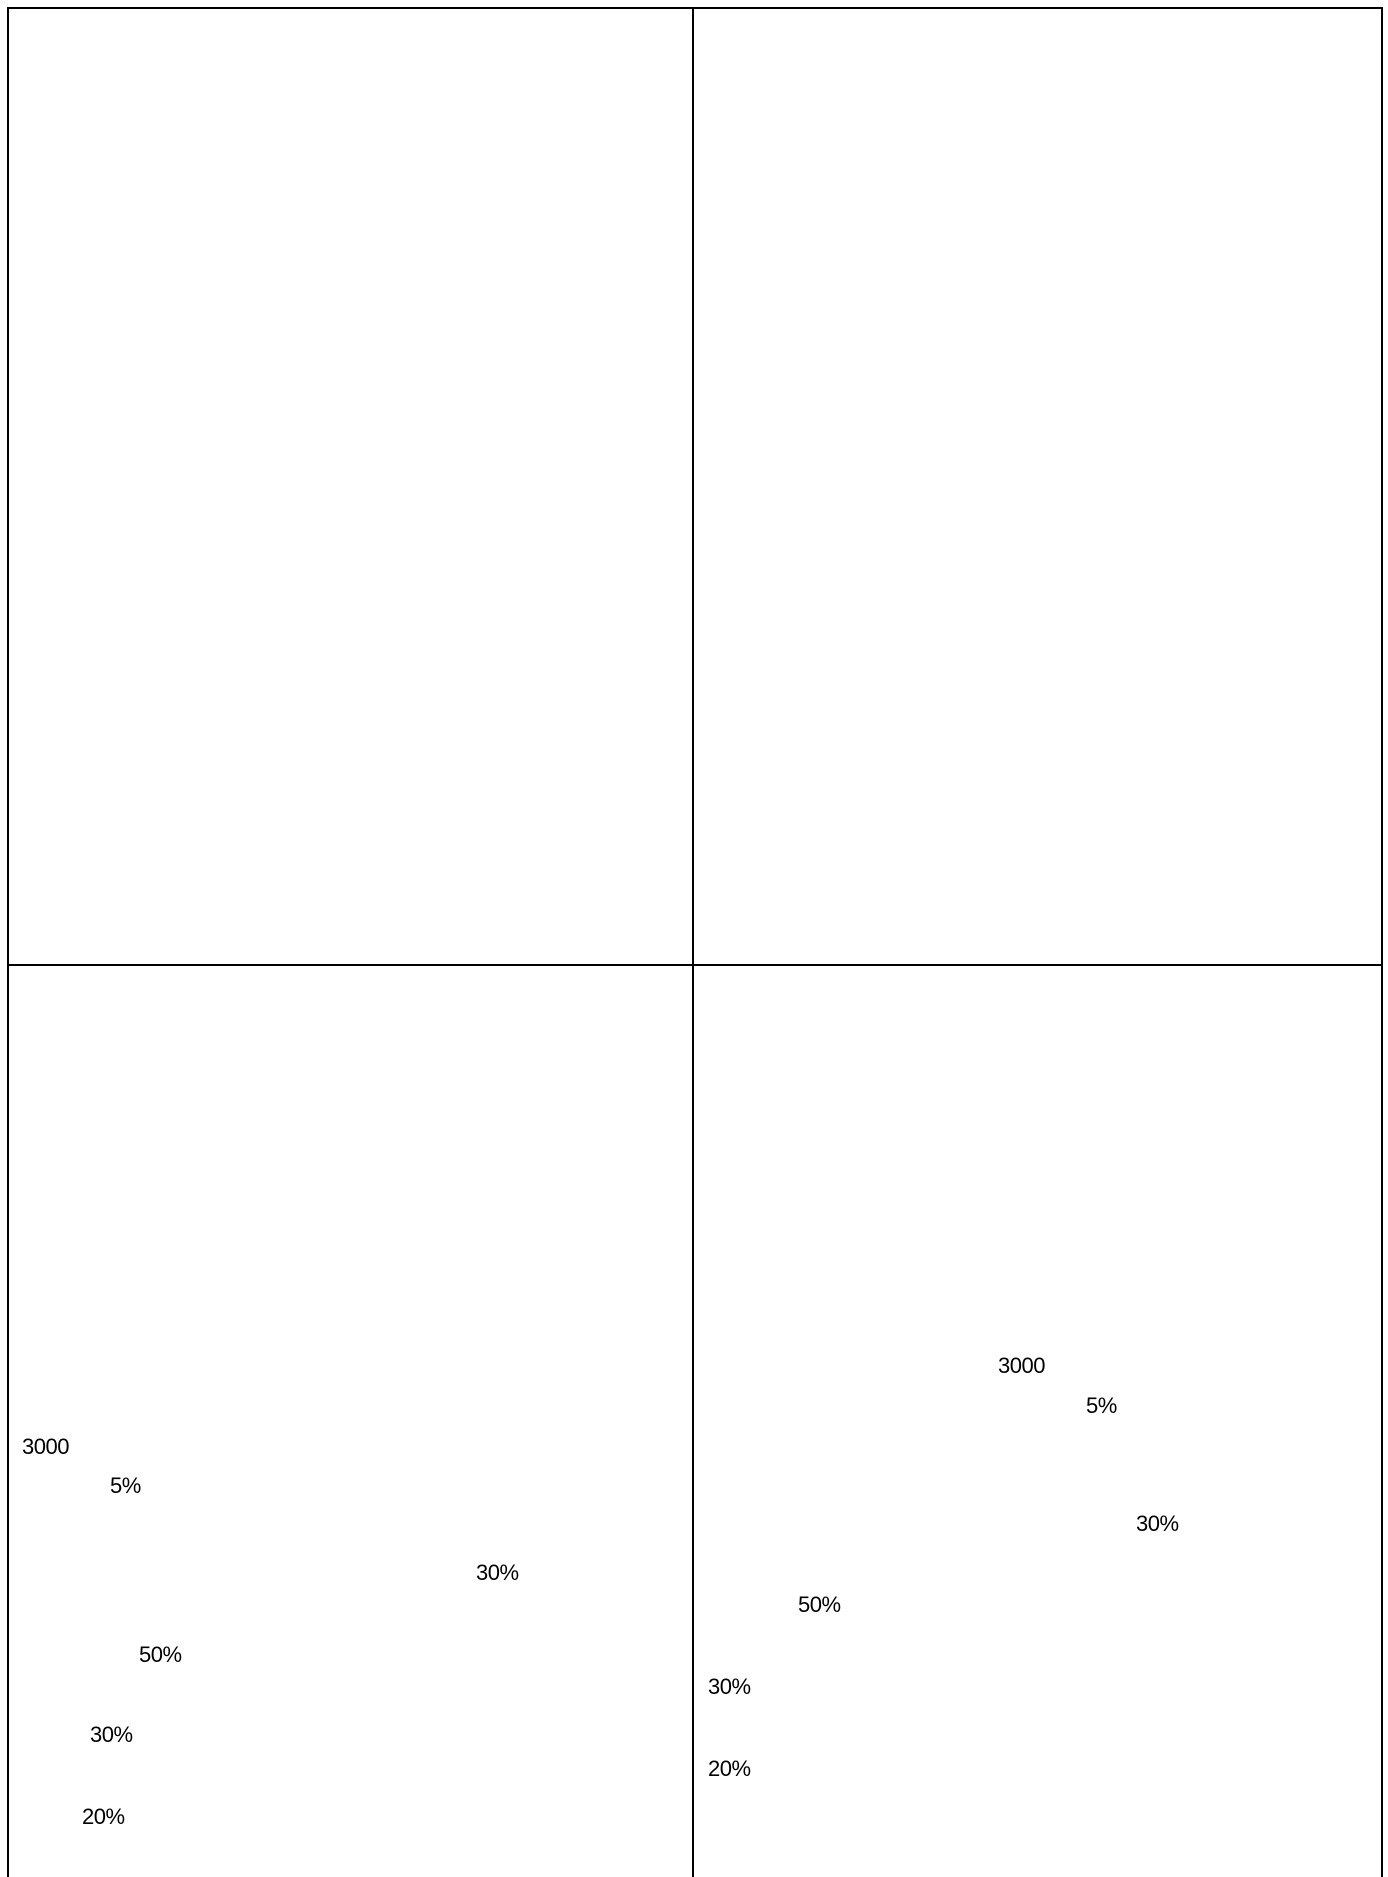 This screenshot has height=1877, width=1388. I want to click on vertical-divider, so click(693, 942).